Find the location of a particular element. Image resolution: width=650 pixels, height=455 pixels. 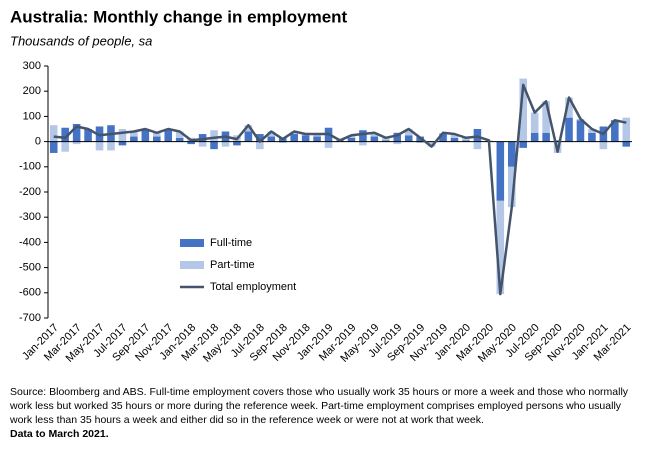

chart-subtitle: Thousands of people, sa is located at coordinates (81, 40).